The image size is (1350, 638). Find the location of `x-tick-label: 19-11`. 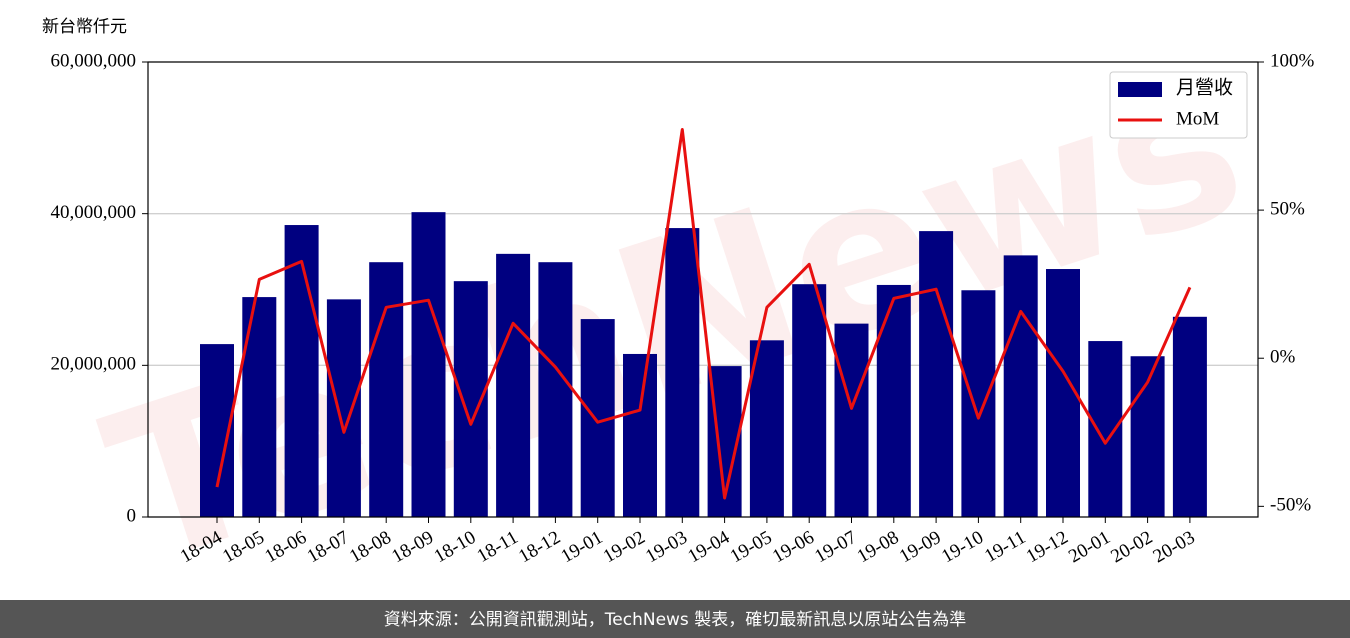

x-tick-label: 19-11 is located at coordinates (1005, 547).